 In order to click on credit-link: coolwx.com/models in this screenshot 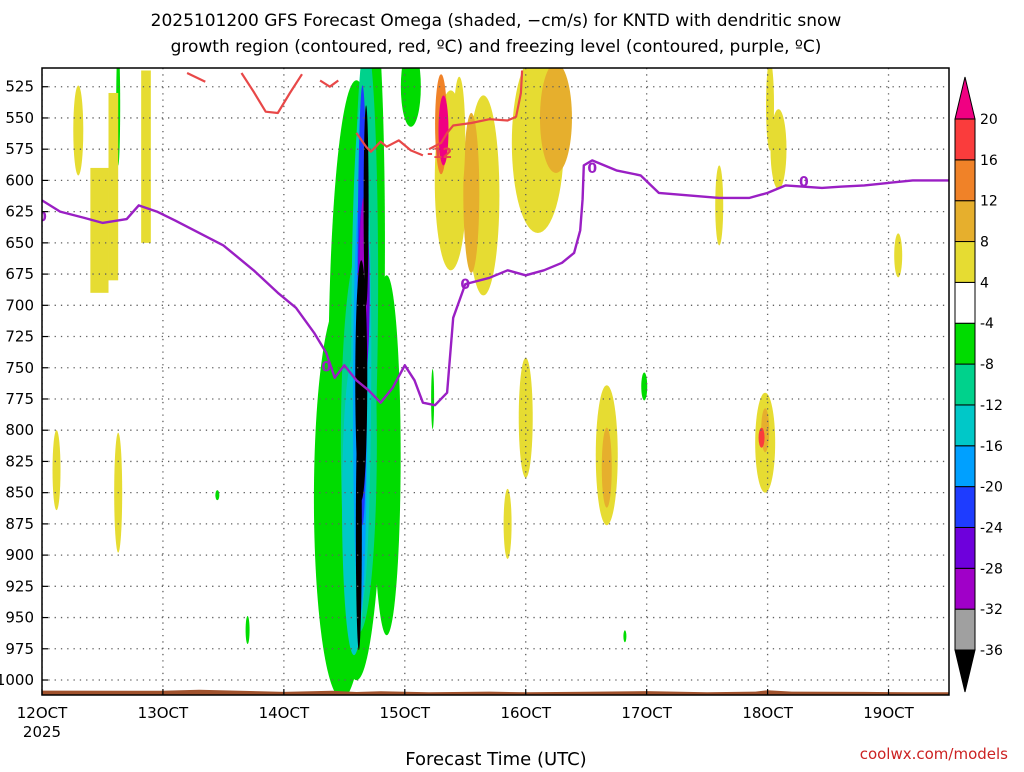, I will do `click(934, 754)`.